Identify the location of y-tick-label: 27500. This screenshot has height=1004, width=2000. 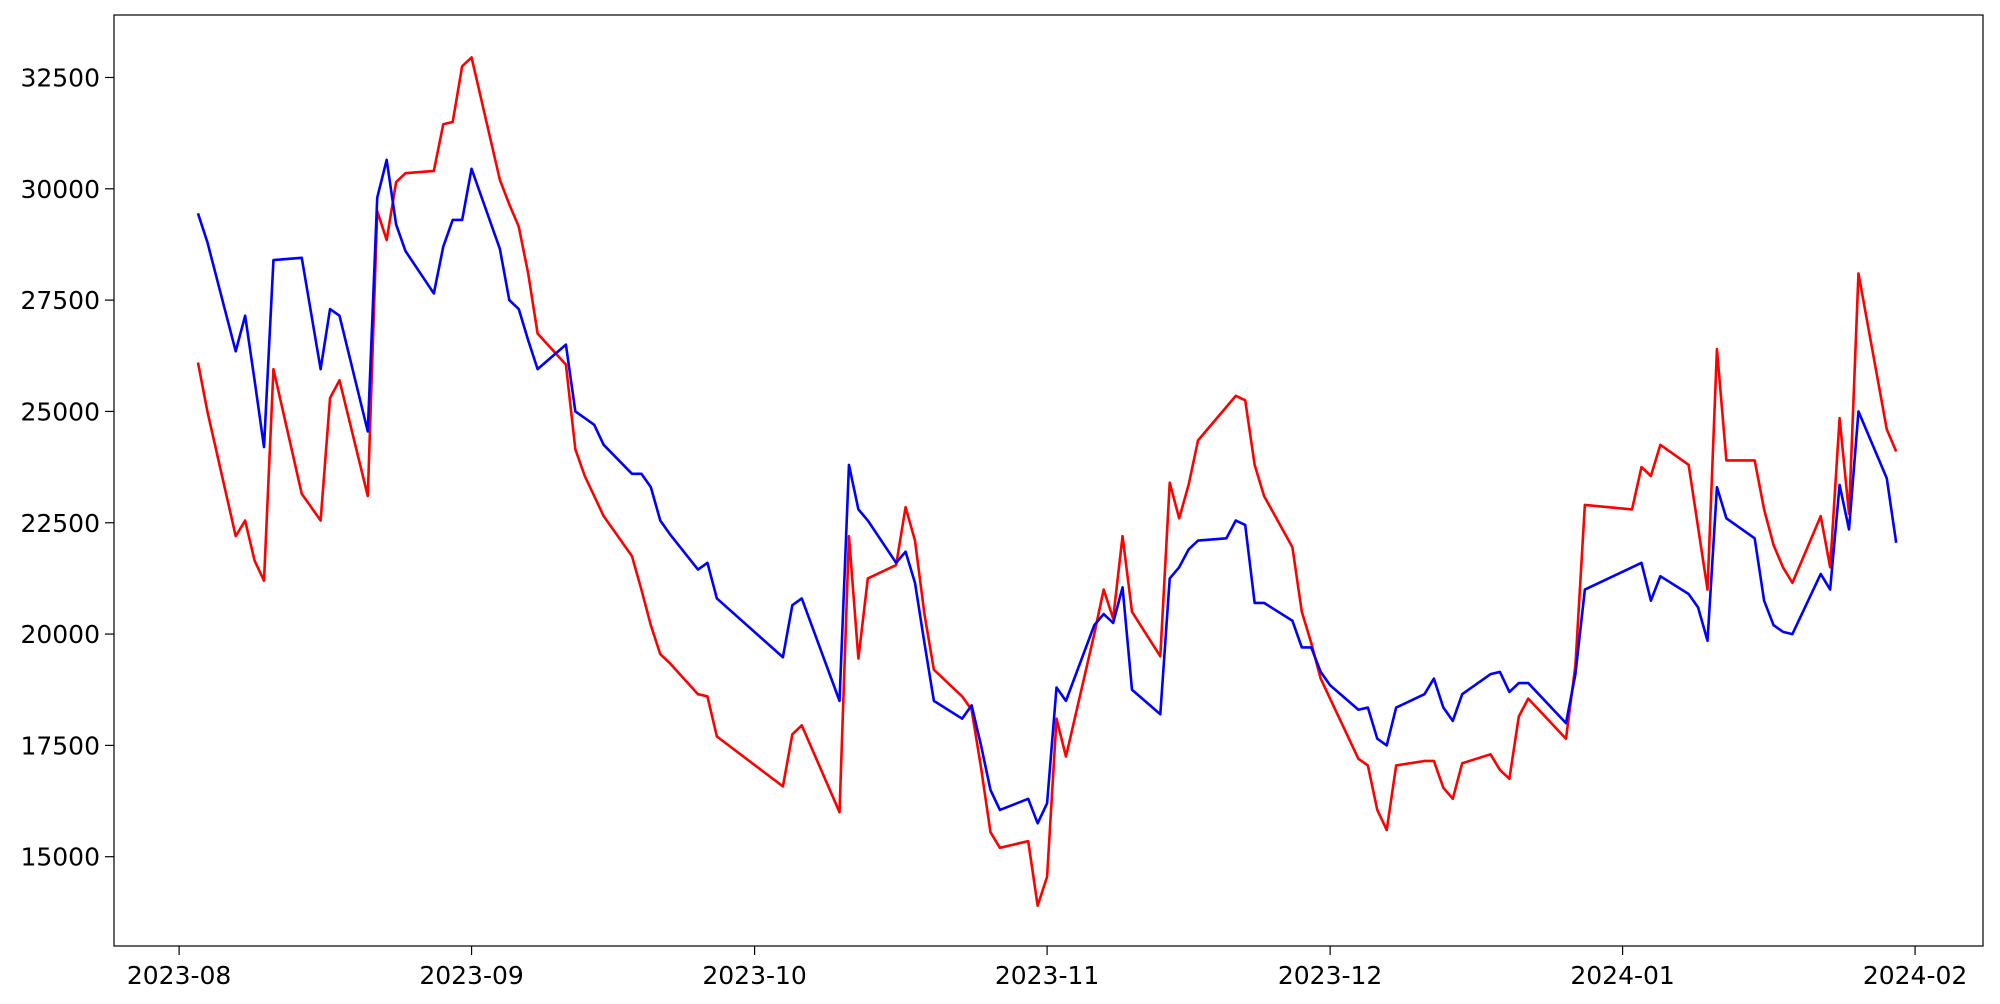
(60, 300).